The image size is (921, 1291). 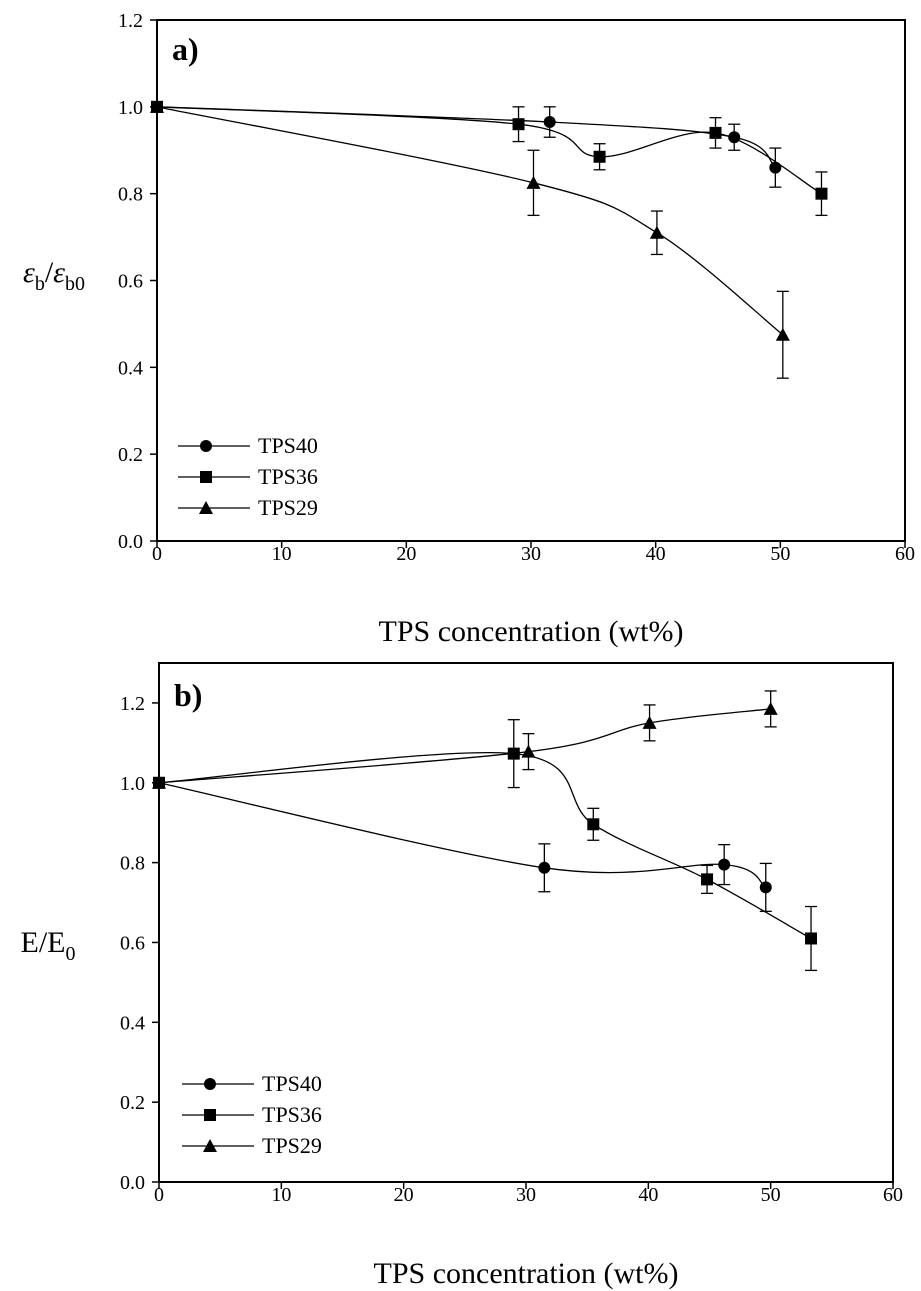 I want to click on panel-label: a), so click(x=185, y=49).